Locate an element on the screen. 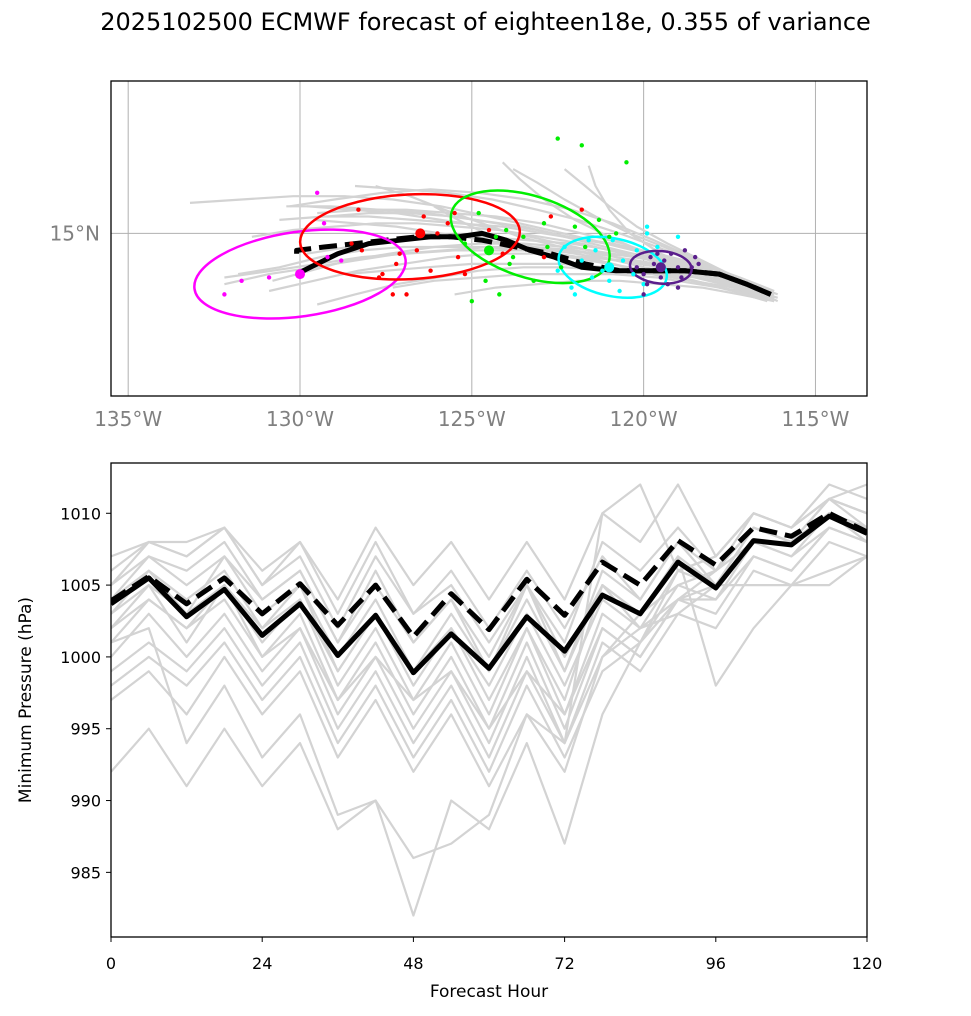 The image size is (971, 1016). pressure-xlabel: Forecast Hour is located at coordinates (489, 992).